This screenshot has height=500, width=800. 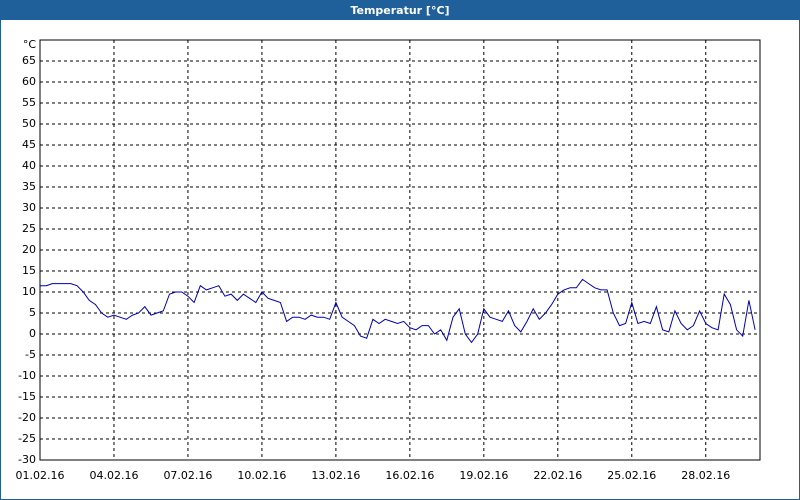 I want to click on y-tick-label: 50, so click(x=29, y=123).